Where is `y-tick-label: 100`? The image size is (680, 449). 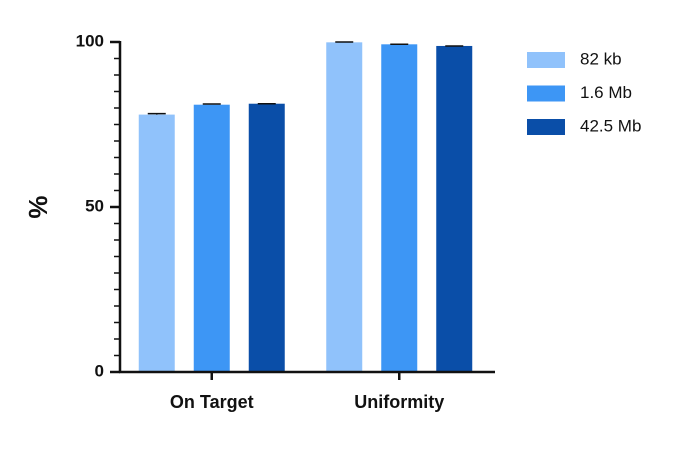 y-tick-label: 100 is located at coordinates (90, 40).